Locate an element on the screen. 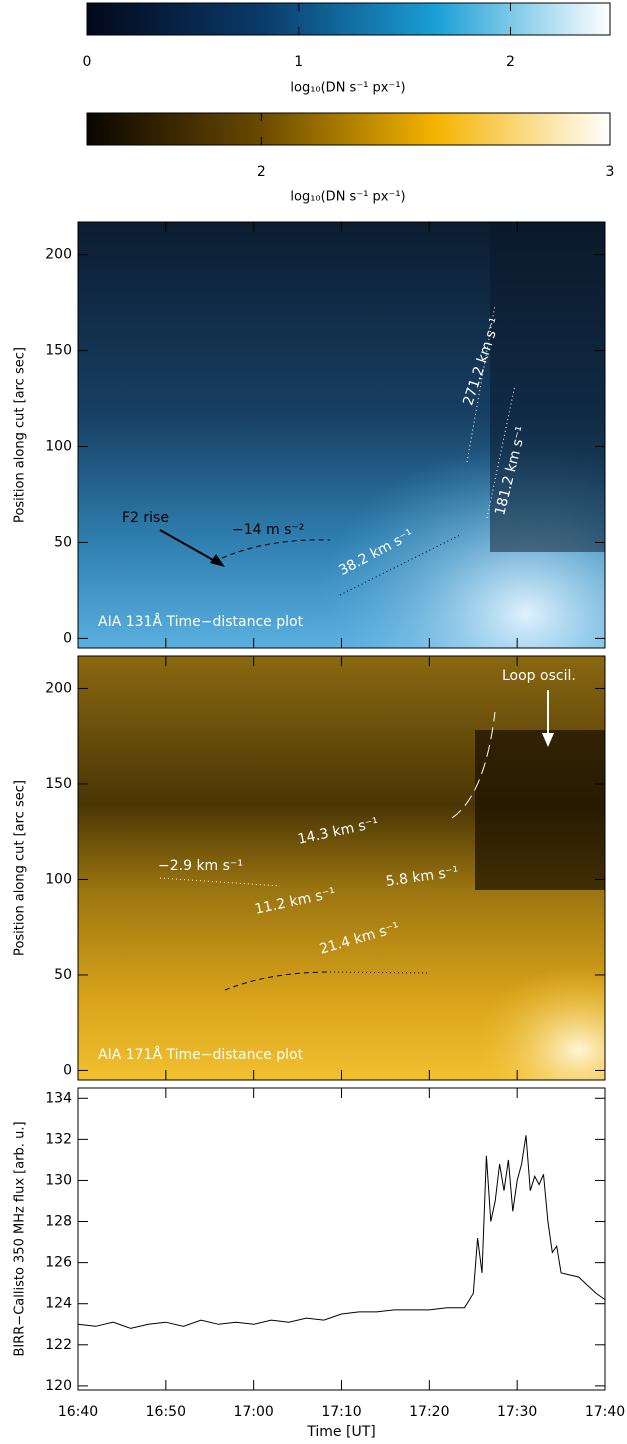 This screenshot has width=627, height=1444. x-tick-label: 16:40 is located at coordinates (78, 1412).